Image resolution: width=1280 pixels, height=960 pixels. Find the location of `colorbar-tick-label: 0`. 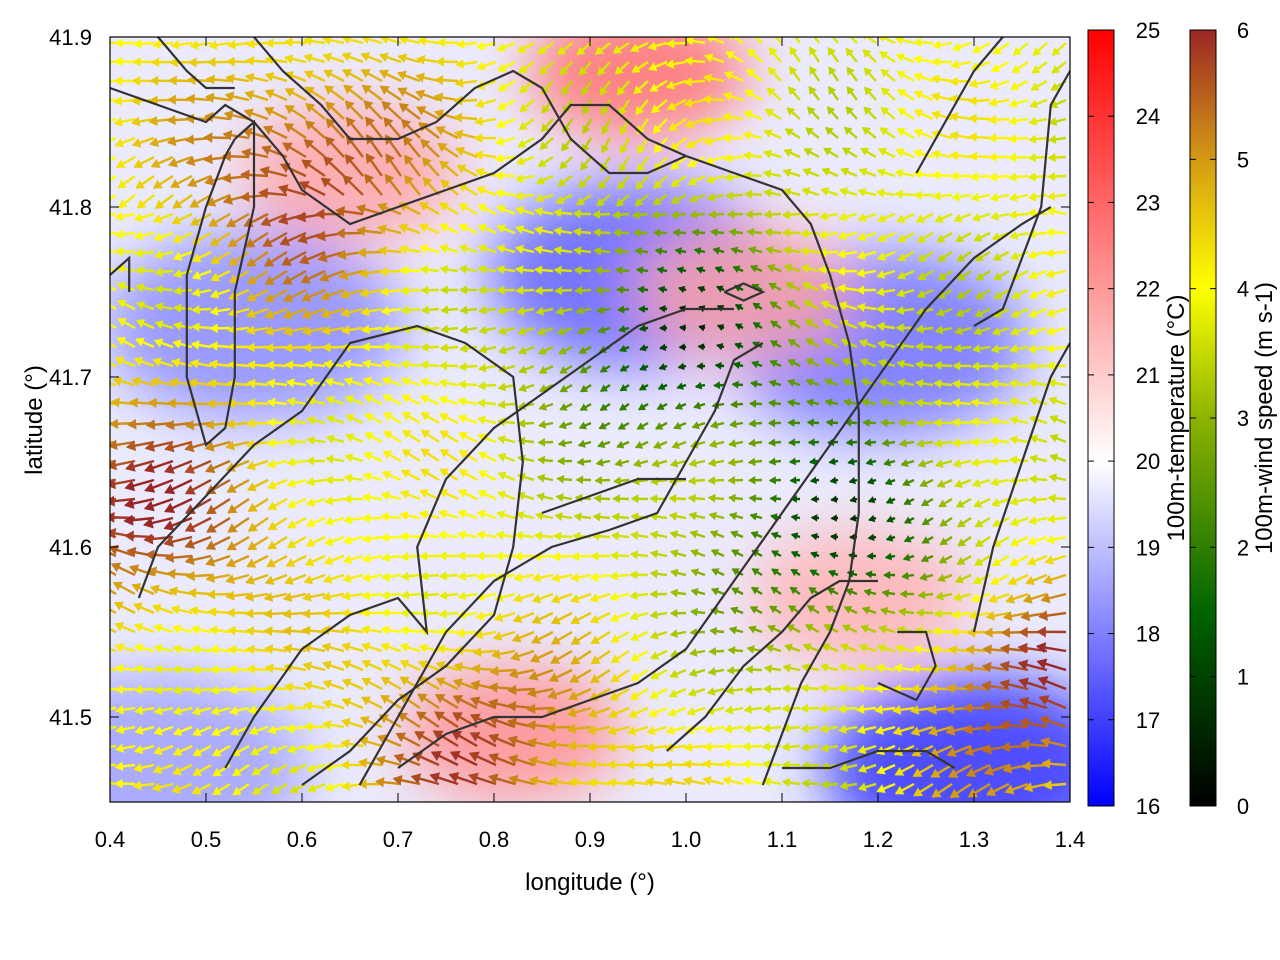

colorbar-tick-label: 0 is located at coordinates (1243, 806).